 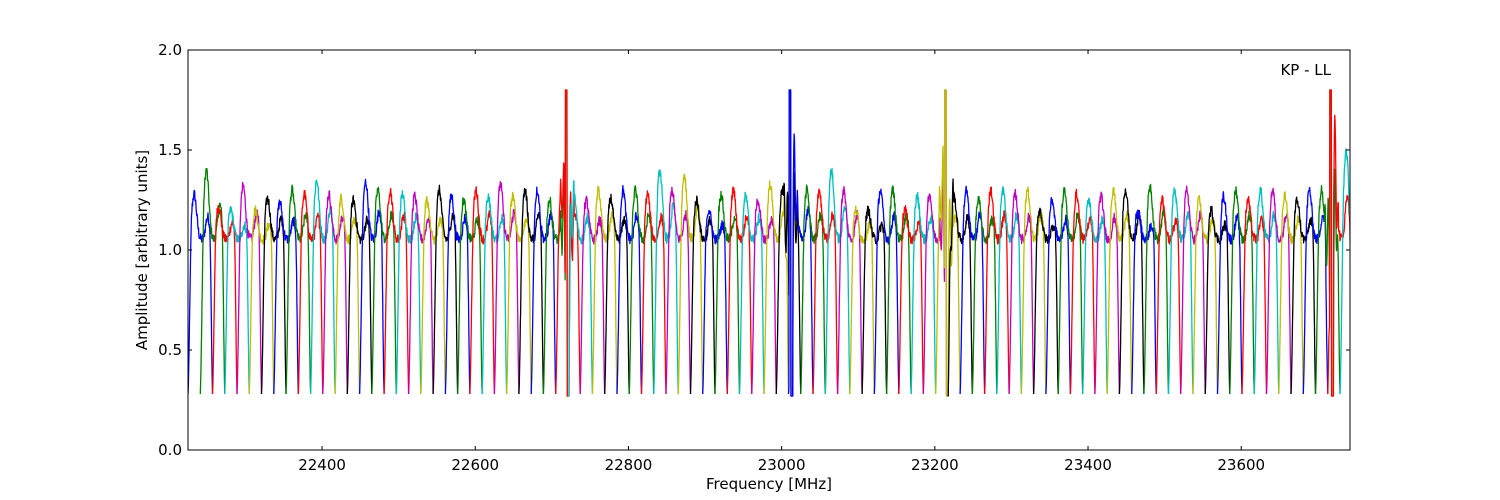 I want to click on y-tick-label: 0.5, so click(x=170, y=350).